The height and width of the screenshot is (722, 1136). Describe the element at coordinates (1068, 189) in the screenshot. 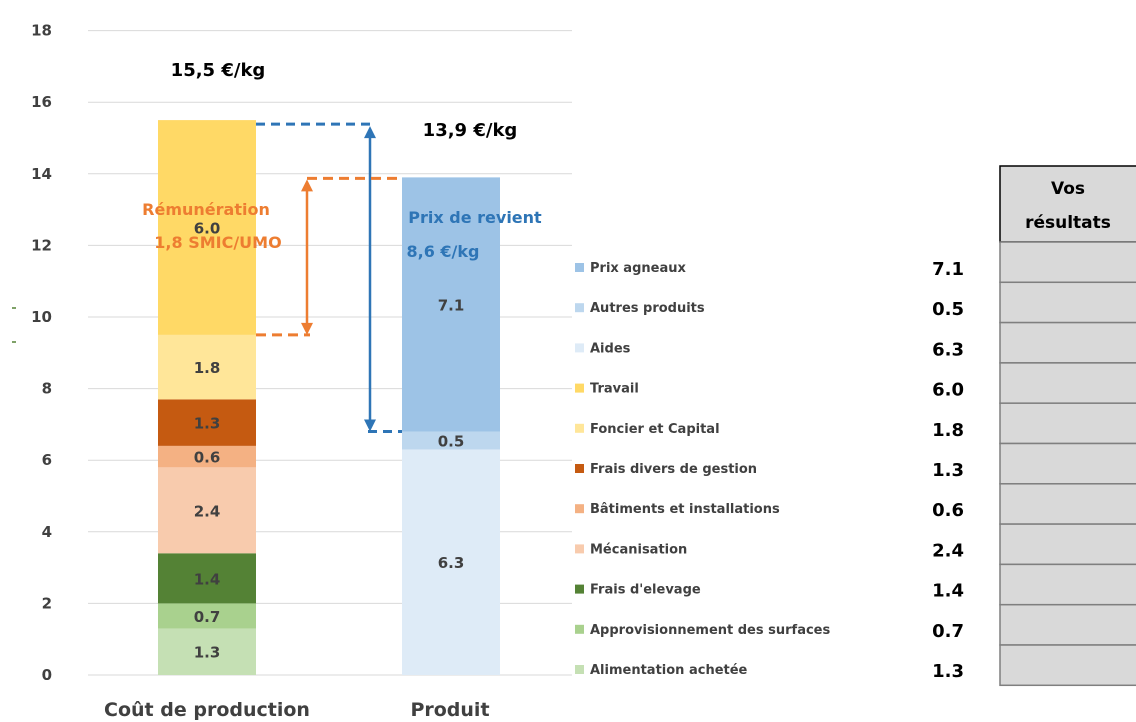

I see `results-header-line1: Vos` at that location.